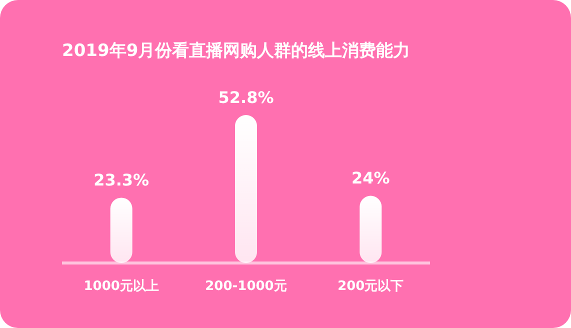 This screenshot has width=571, height=328. Describe the element at coordinates (121, 286) in the screenshot. I see `x-tick-label: 1000元以上` at that location.